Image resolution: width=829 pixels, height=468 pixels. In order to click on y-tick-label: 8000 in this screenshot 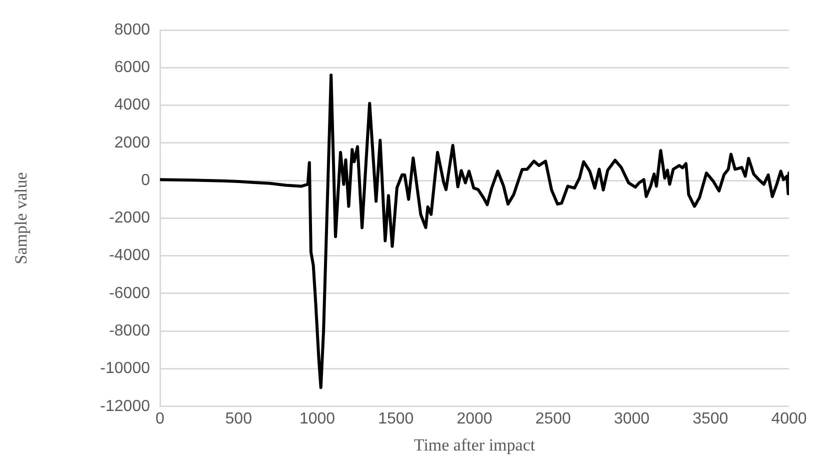, I will do `click(132, 29)`.